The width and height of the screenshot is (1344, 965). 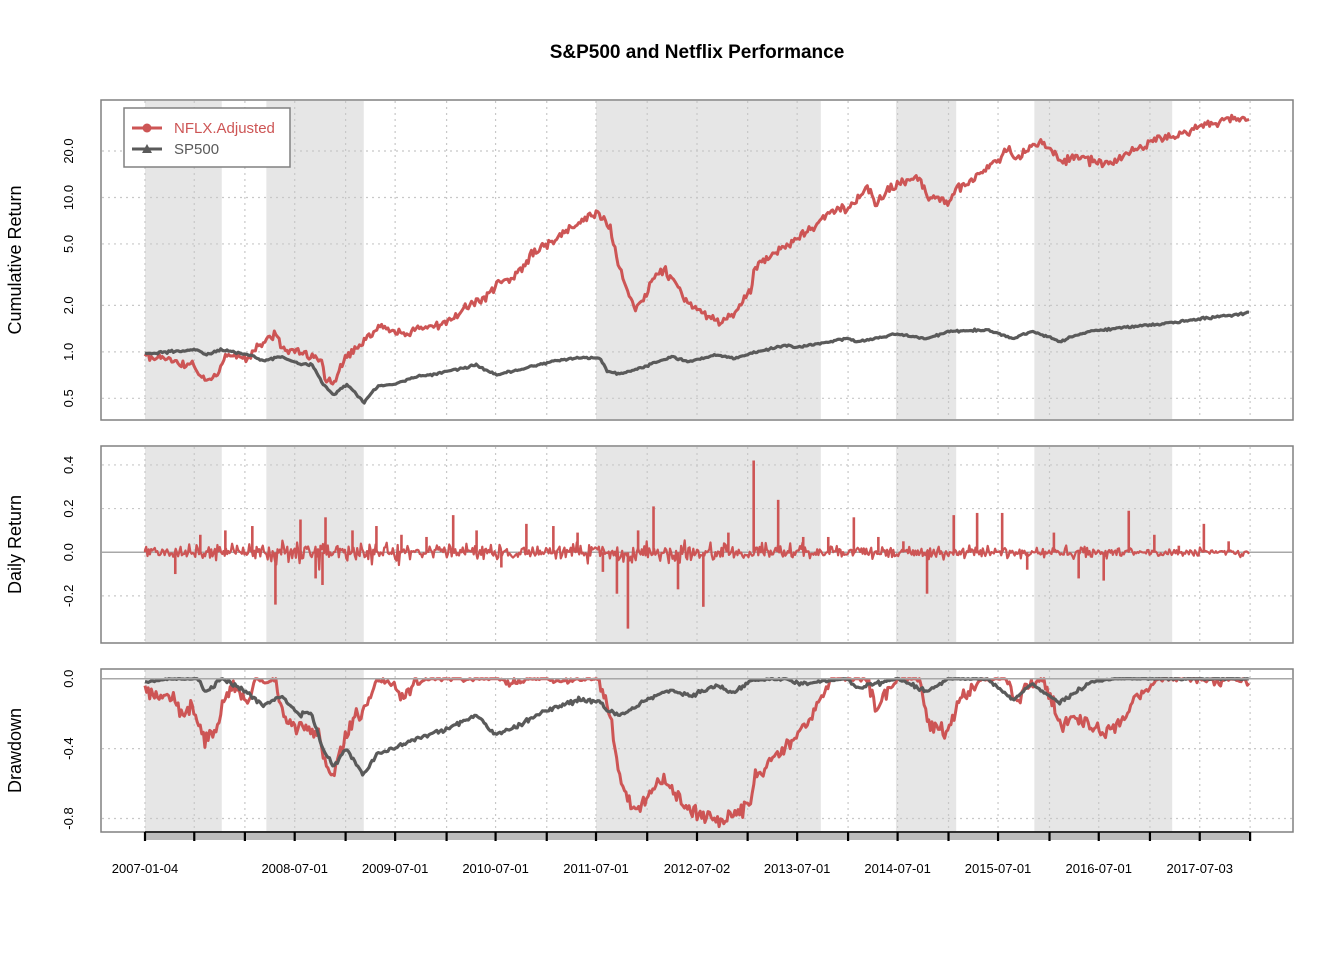 What do you see at coordinates (68, 305) in the screenshot?
I see `ytick-label-cumulative-2: 2.0` at bounding box center [68, 305].